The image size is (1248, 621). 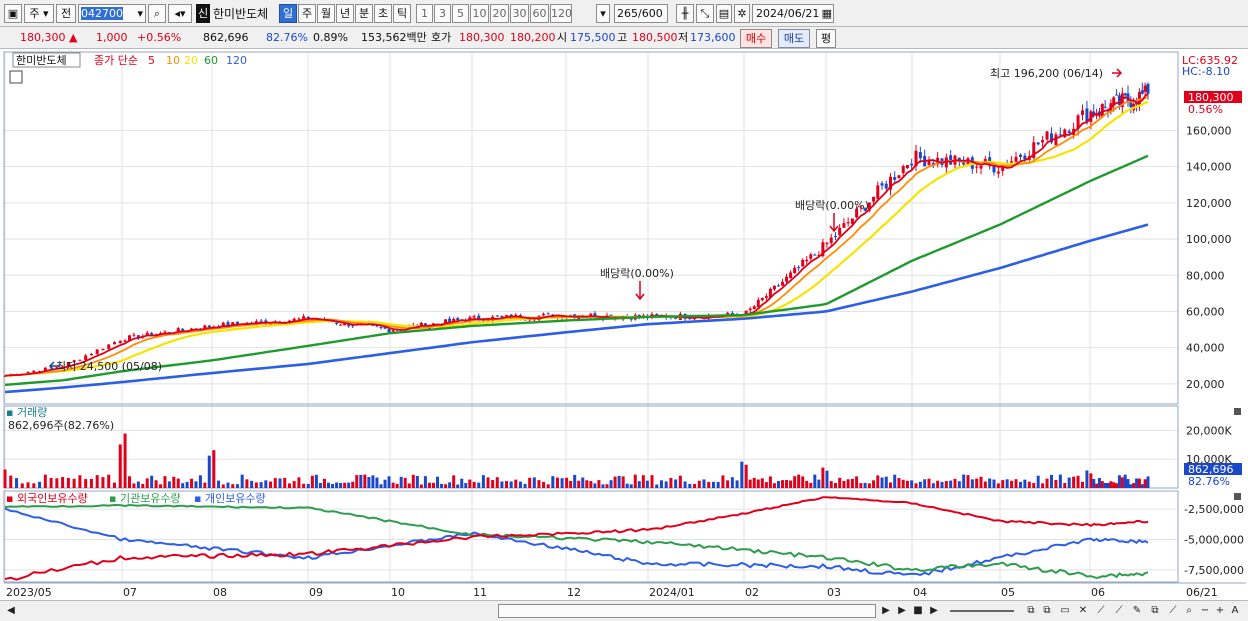 What do you see at coordinates (383, 13) in the screenshot?
I see `period-button-5: 초` at bounding box center [383, 13].